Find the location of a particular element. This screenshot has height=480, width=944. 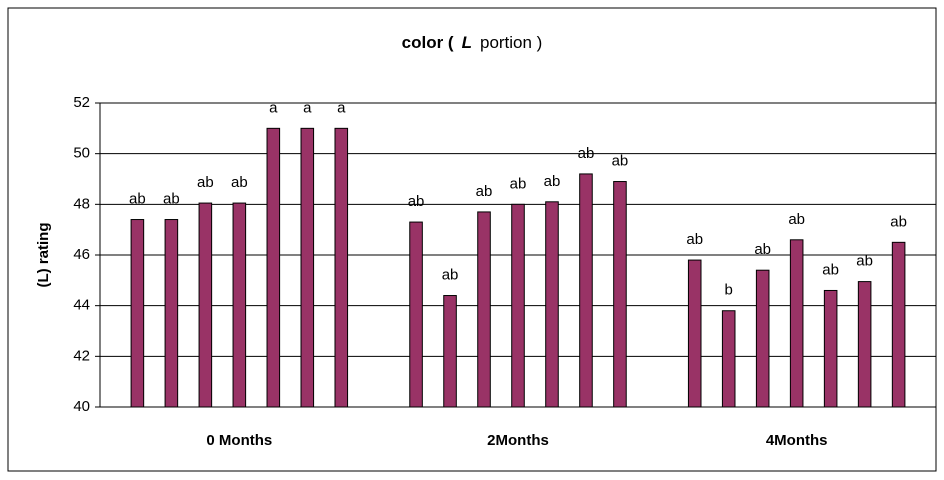

y-tick-label: 44 is located at coordinates (81, 305).